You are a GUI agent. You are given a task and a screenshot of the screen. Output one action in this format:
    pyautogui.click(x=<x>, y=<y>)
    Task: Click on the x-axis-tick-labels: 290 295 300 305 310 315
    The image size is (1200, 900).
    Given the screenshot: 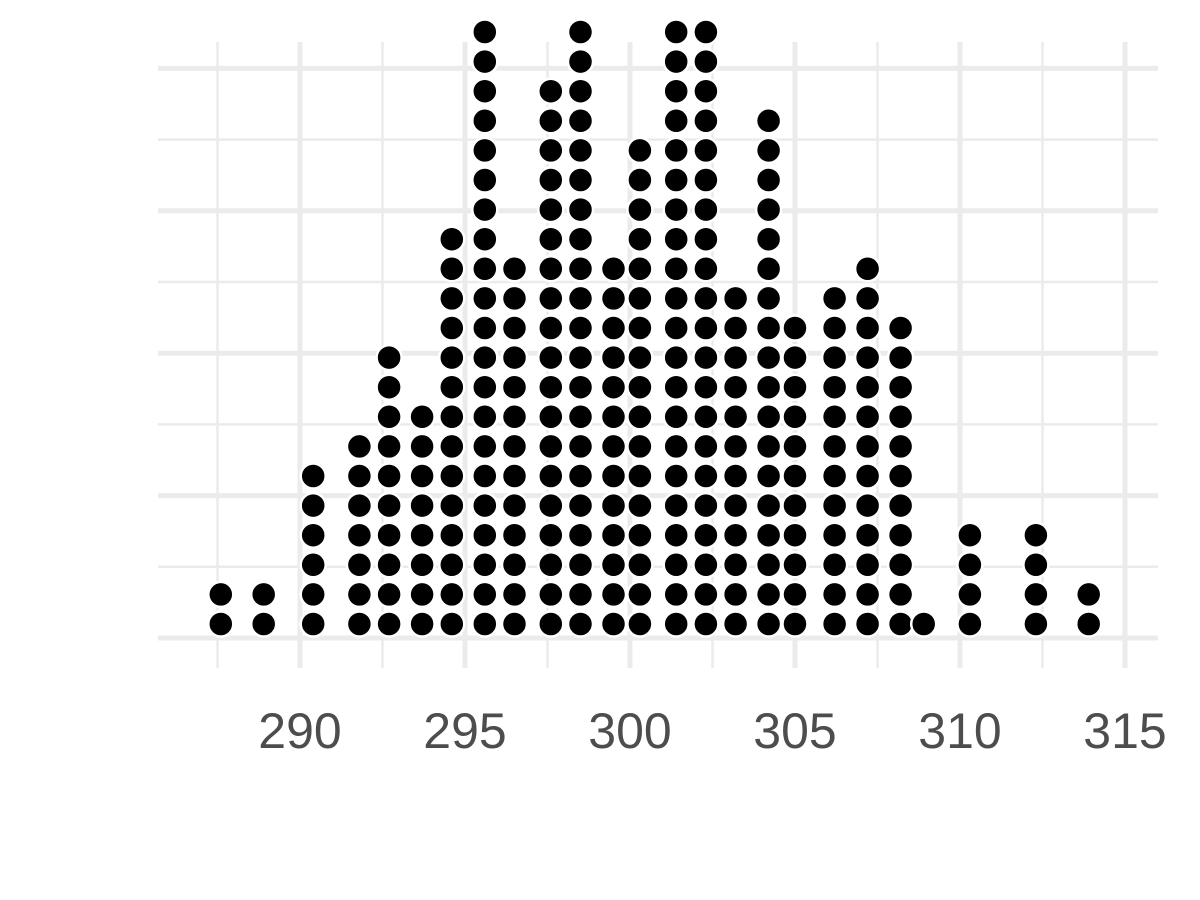 What is the action you would take?
    pyautogui.click(x=712, y=731)
    